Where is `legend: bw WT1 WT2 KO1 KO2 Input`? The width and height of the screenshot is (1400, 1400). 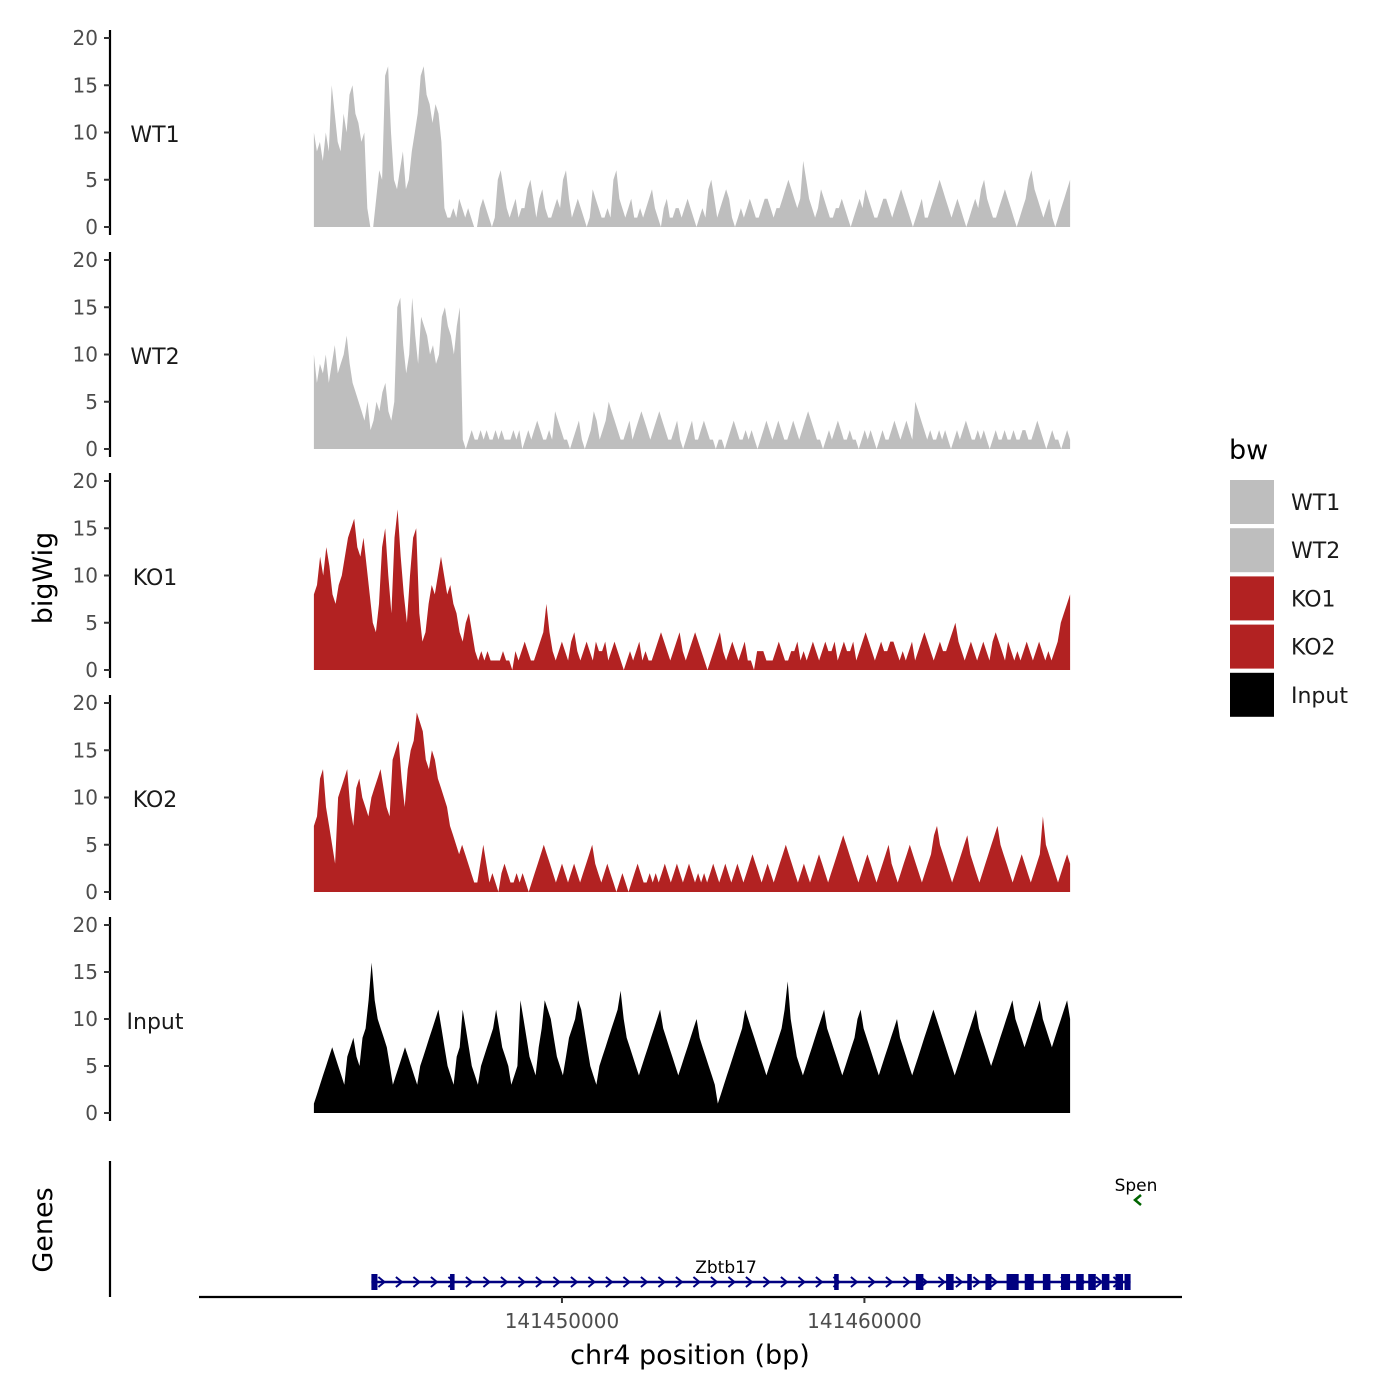
legend: bw WT1 WT2 KO1 KO2 Input is located at coordinates (1288, 576).